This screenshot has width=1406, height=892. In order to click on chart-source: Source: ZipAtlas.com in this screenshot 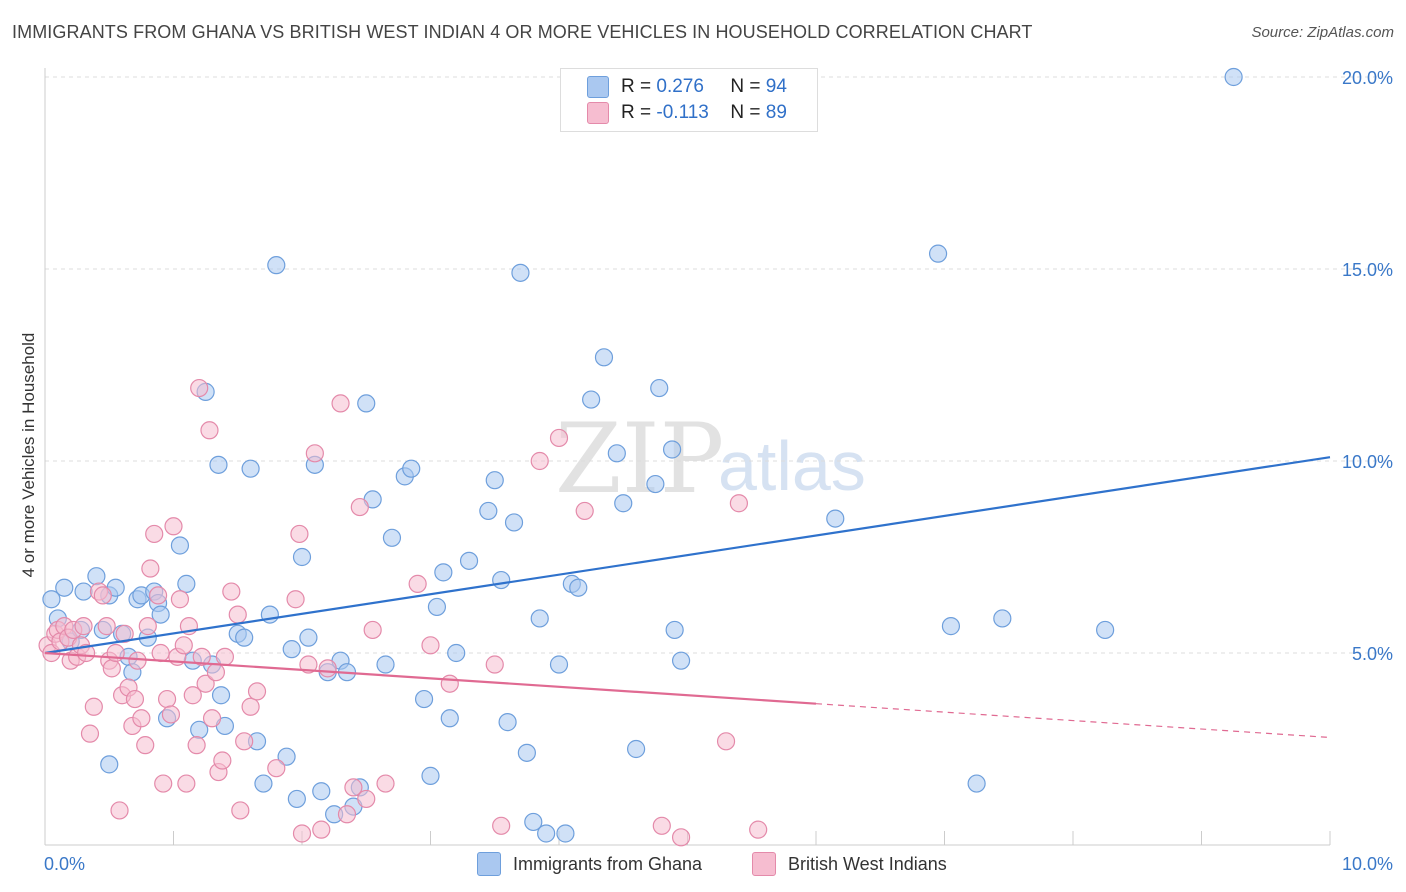, I will do `click(1322, 32)`.